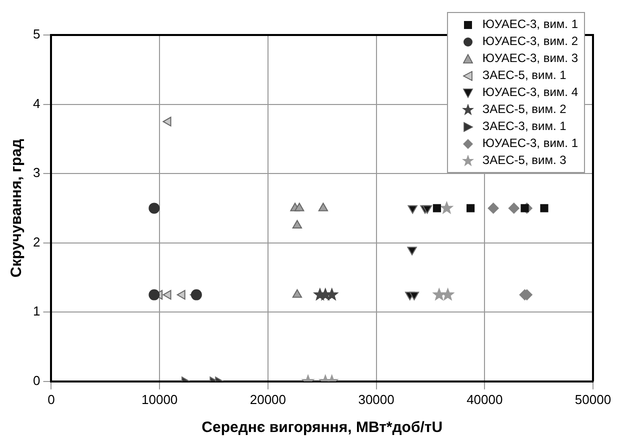  Describe the element at coordinates (36, 380) in the screenshot. I see `y-tick-label: 0` at that location.